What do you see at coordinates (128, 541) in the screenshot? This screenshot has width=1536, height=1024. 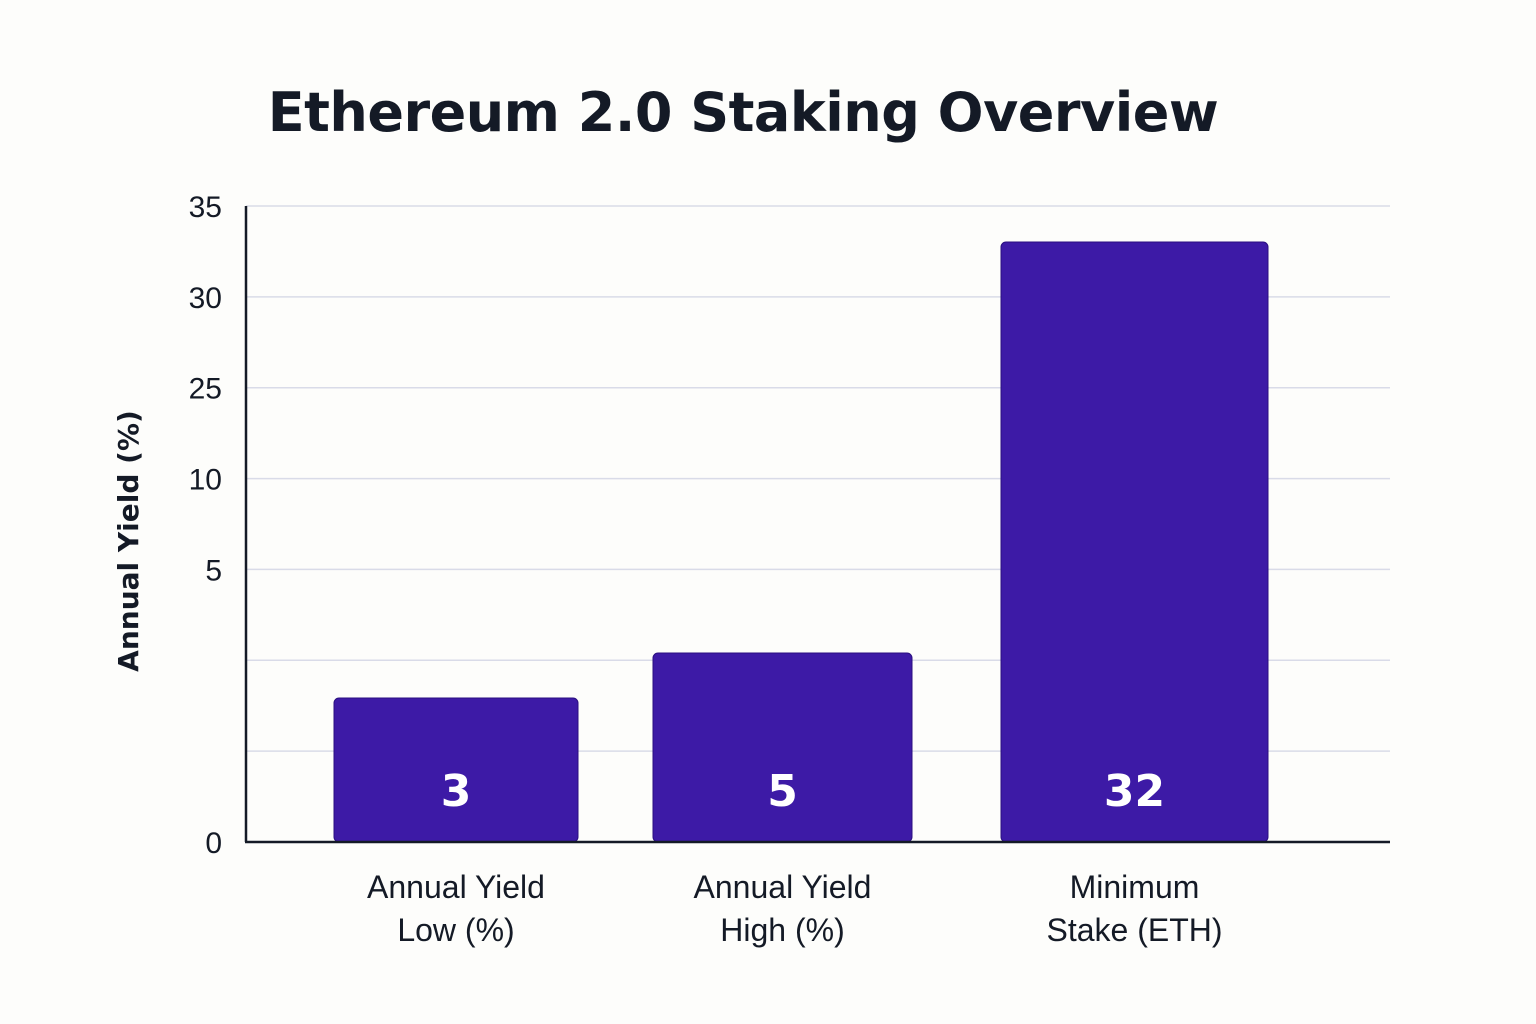 I see `y-axis-label: Annual Yield (%)` at bounding box center [128, 541].